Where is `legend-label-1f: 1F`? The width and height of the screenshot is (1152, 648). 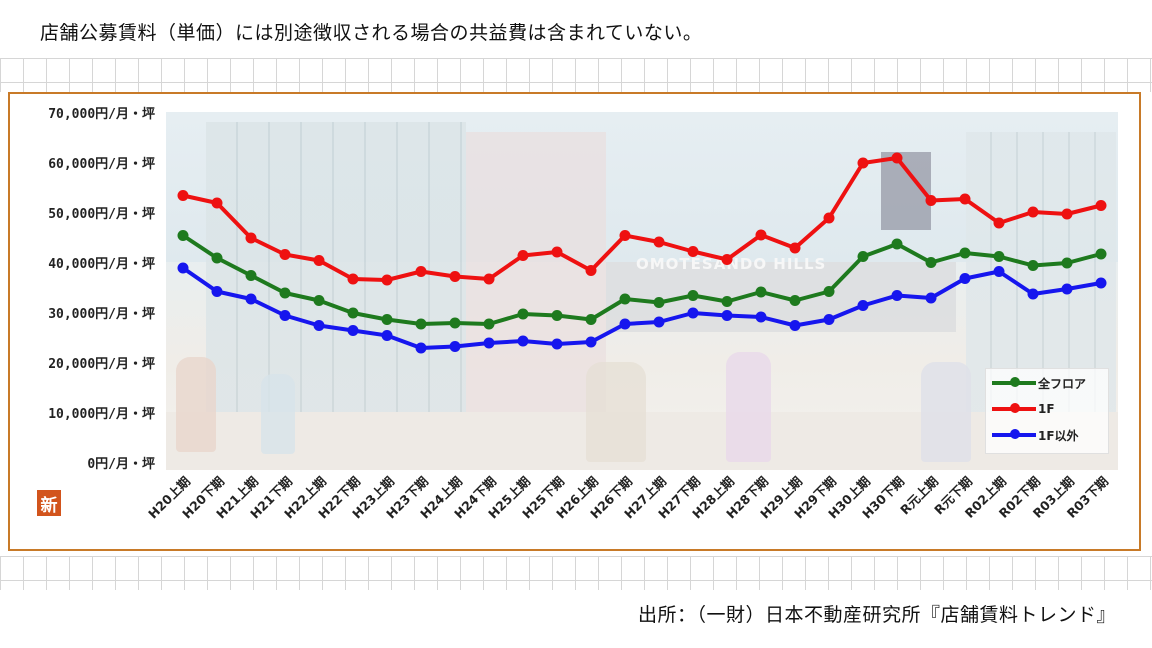
legend-label-1f: 1F is located at coordinates (1046, 409).